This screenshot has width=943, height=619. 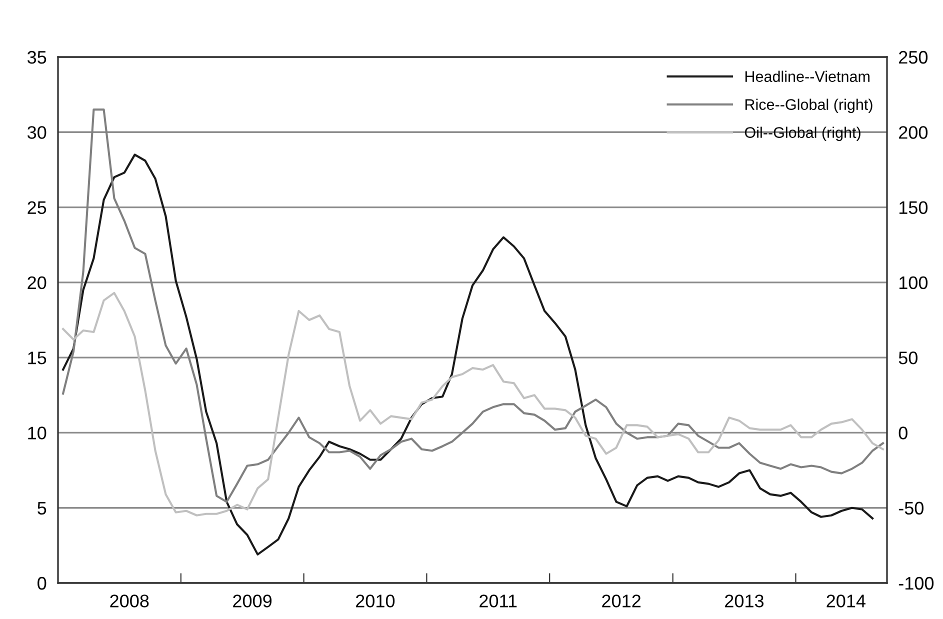 What do you see at coordinates (42, 583) in the screenshot?
I see `y-tick-label: 0` at bounding box center [42, 583].